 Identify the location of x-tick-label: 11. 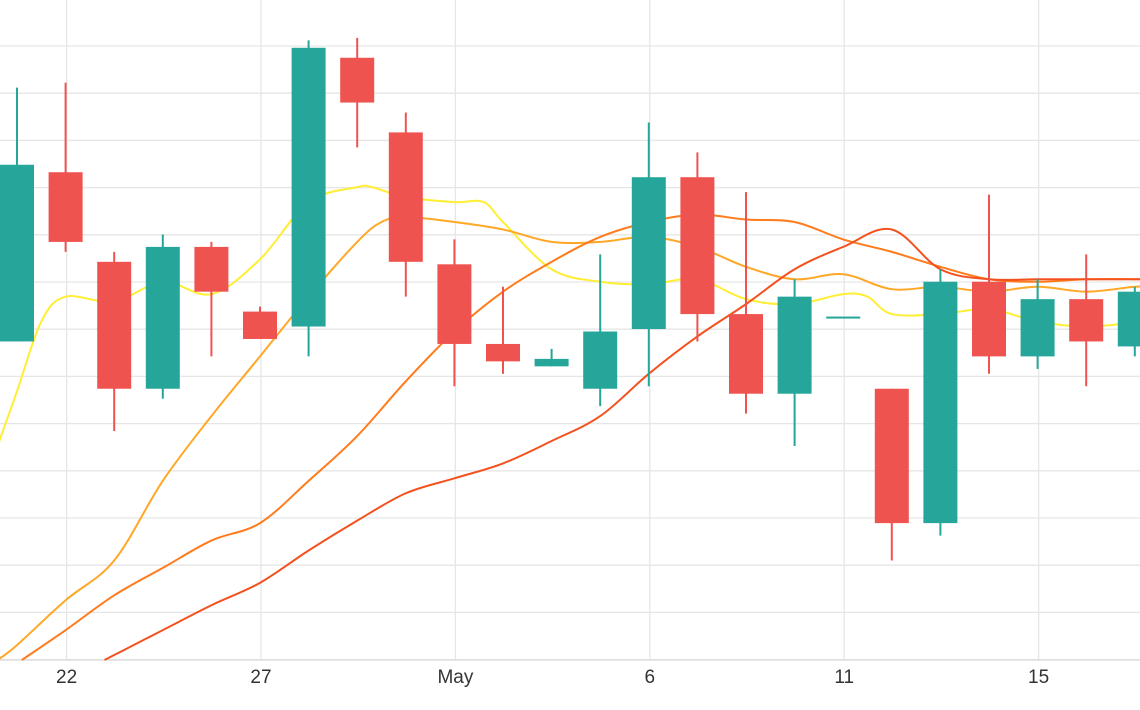
(844, 677).